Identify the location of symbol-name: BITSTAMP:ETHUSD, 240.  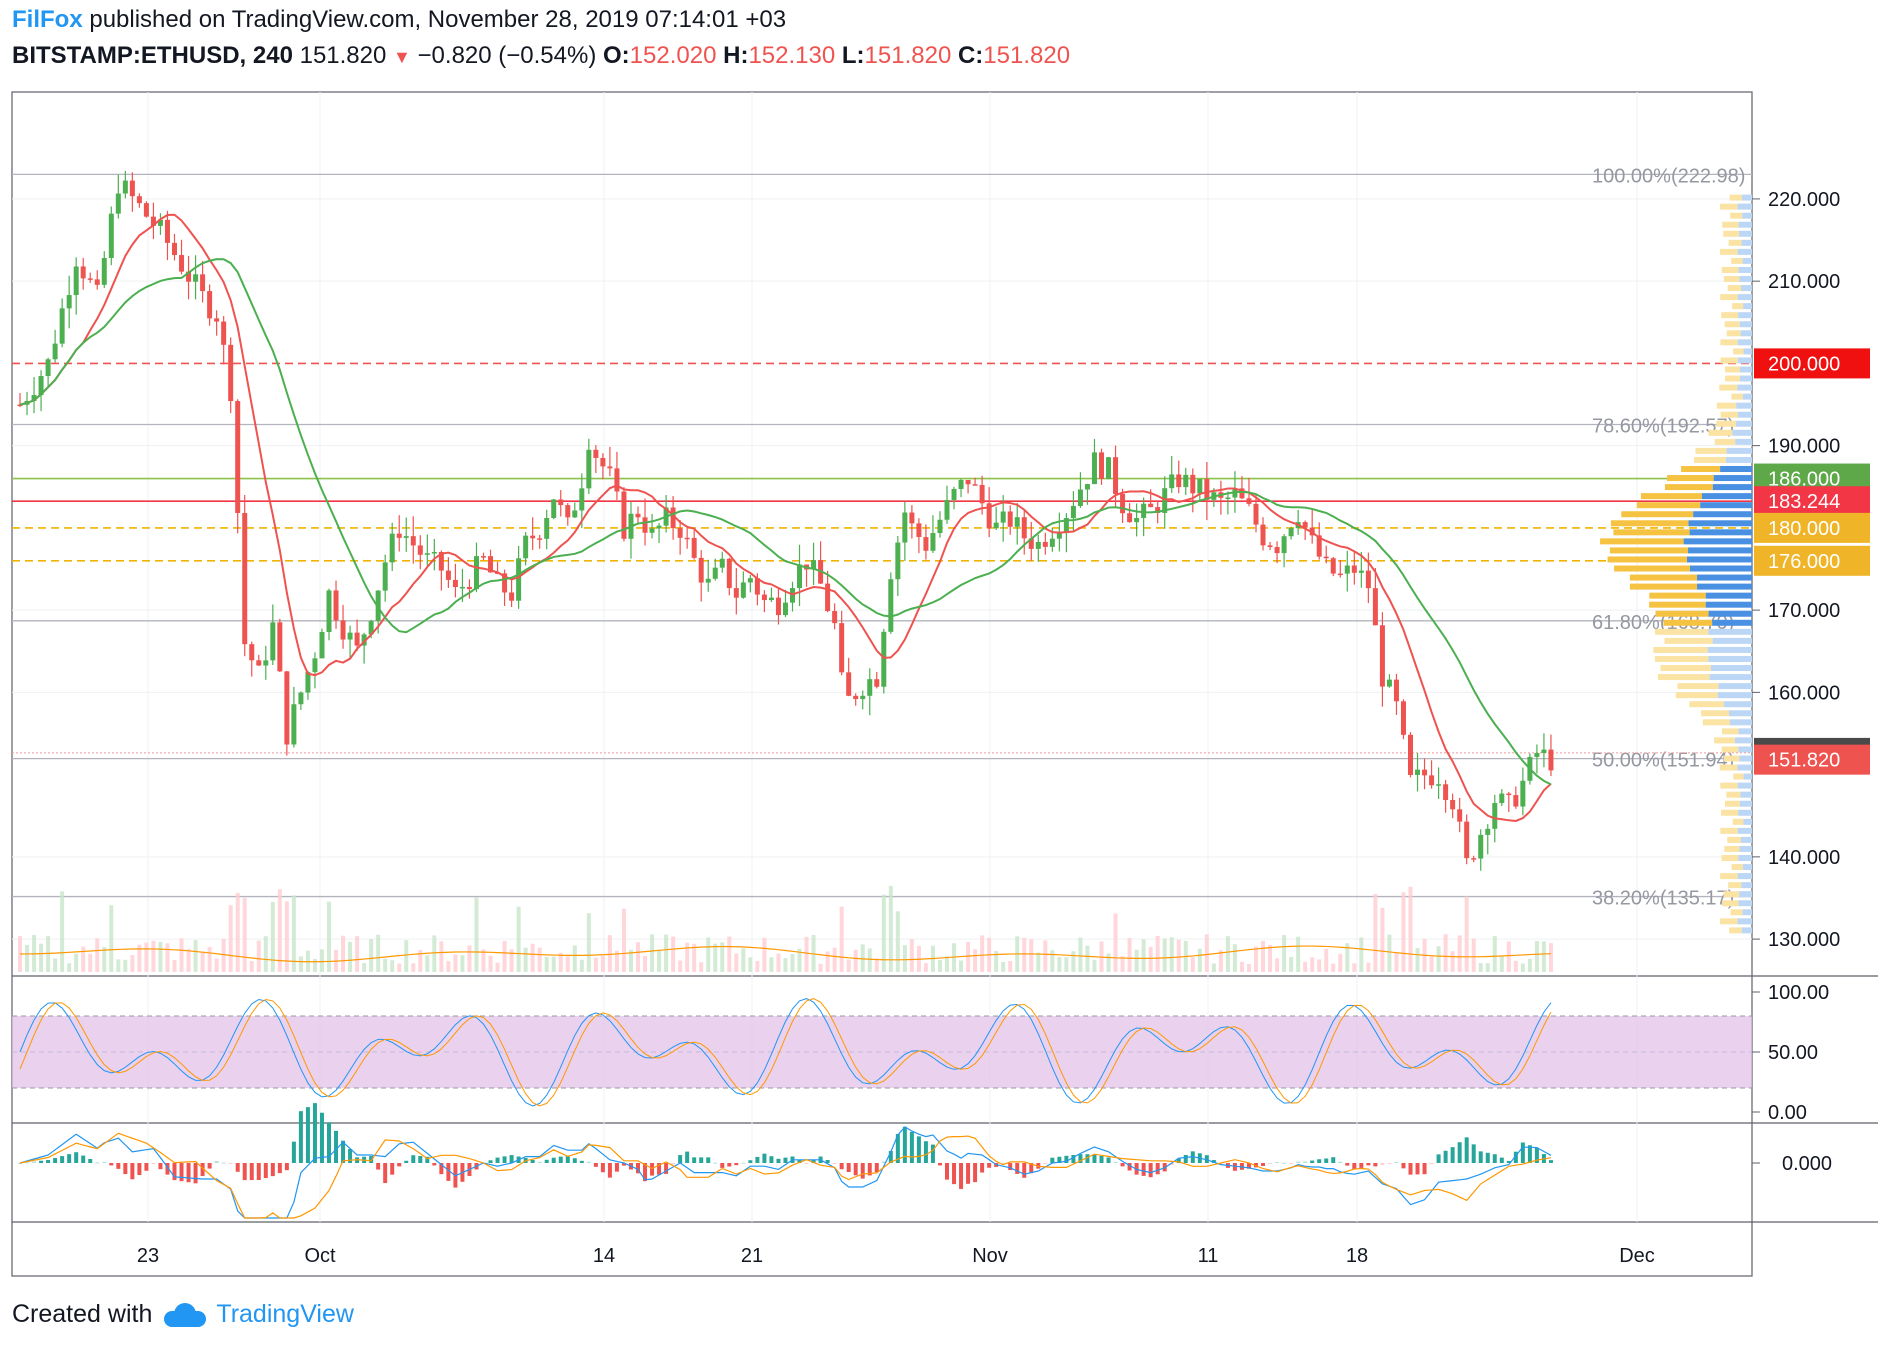
(152, 55).